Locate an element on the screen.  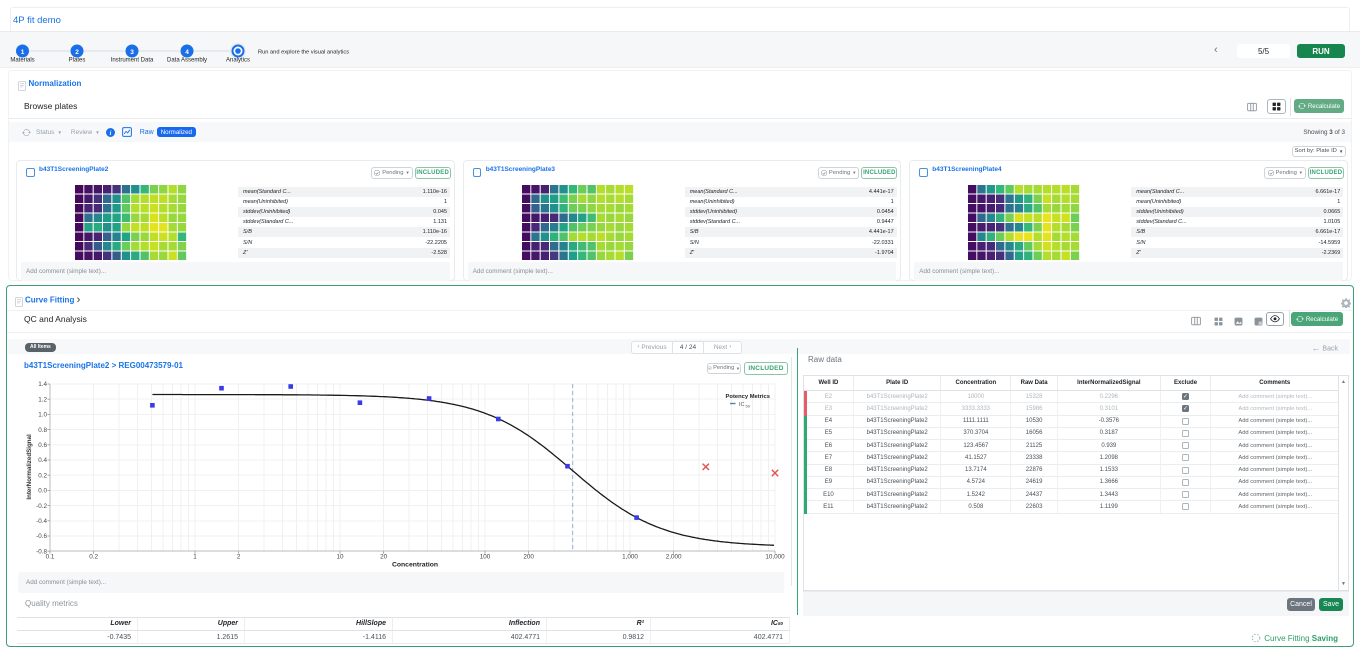
svg-text: 1.2 is located at coordinates (42, 399).